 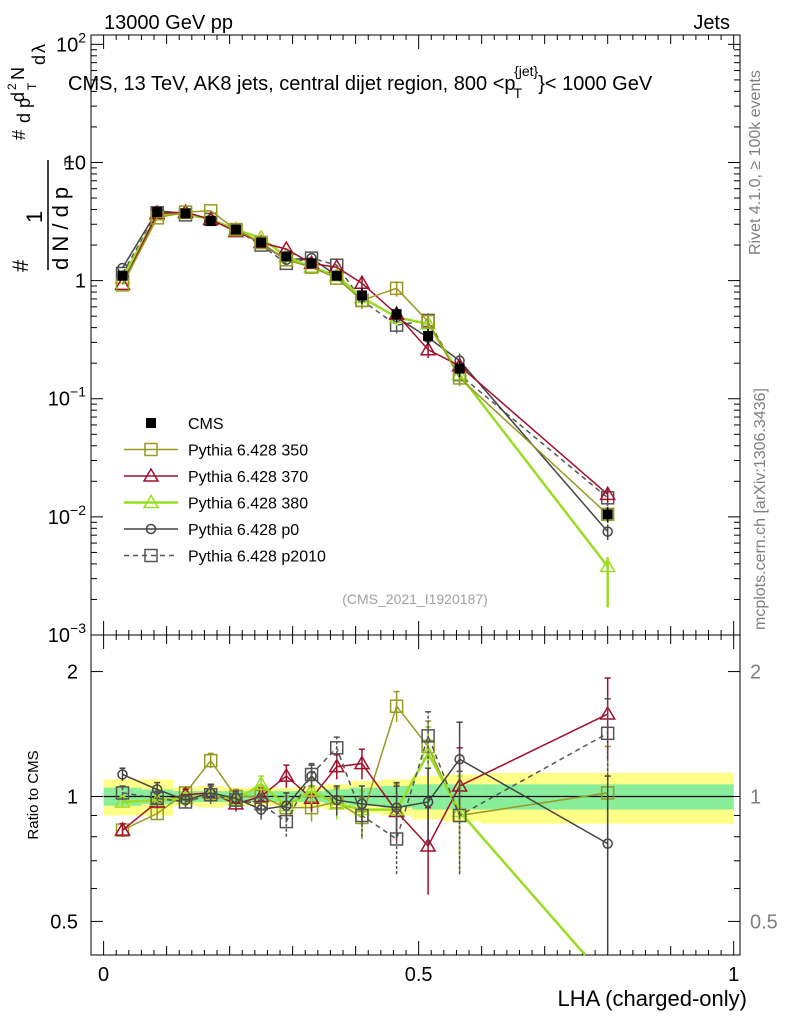 What do you see at coordinates (67, 397) in the screenshot?
I see `main-y-tick-label: 10⁻¹` at bounding box center [67, 397].